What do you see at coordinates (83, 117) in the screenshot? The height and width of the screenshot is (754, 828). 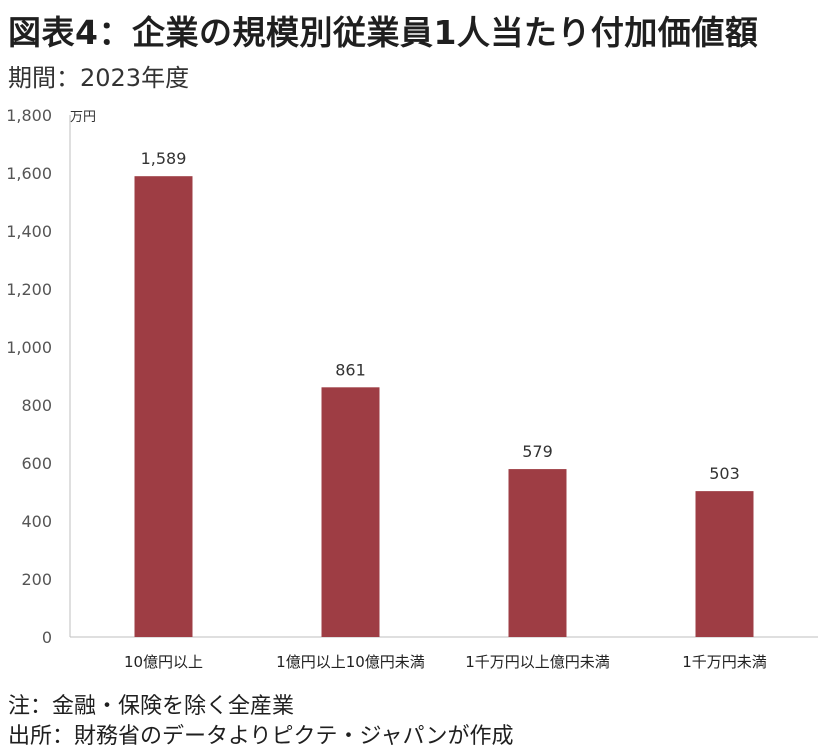 I see `y-axis-unit: 万円` at bounding box center [83, 117].